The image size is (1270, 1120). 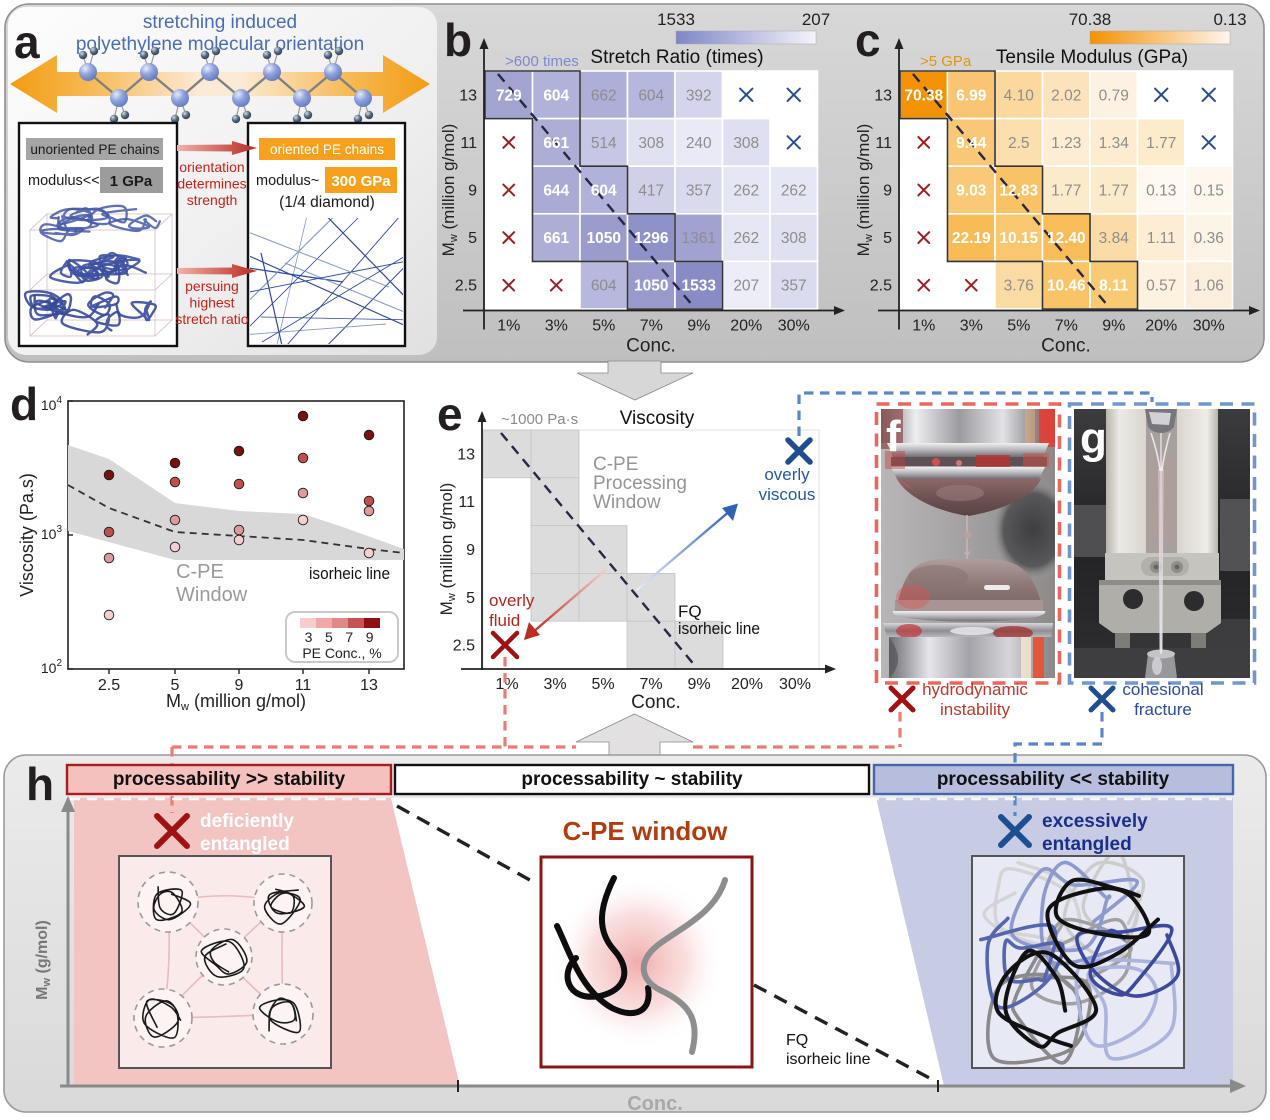 I want to click on svg-text: Stretch Ratio (times), so click(x=676, y=57).